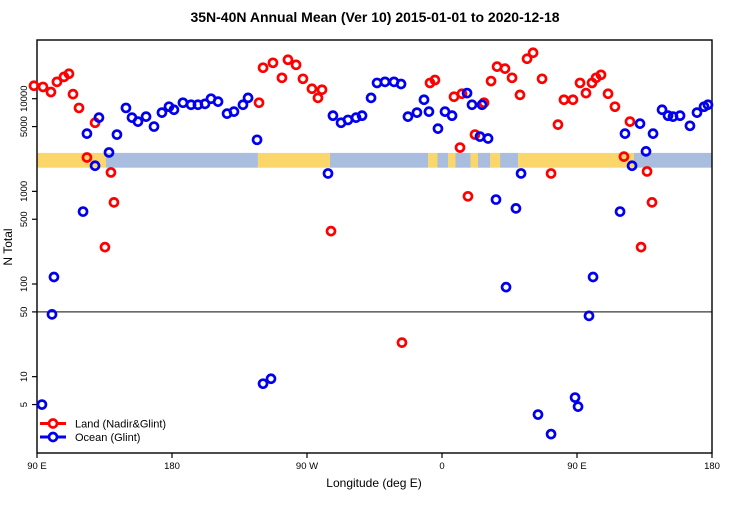 The image size is (750, 505). I want to click on legend-item-label: Ocean (Glint), so click(107, 438).